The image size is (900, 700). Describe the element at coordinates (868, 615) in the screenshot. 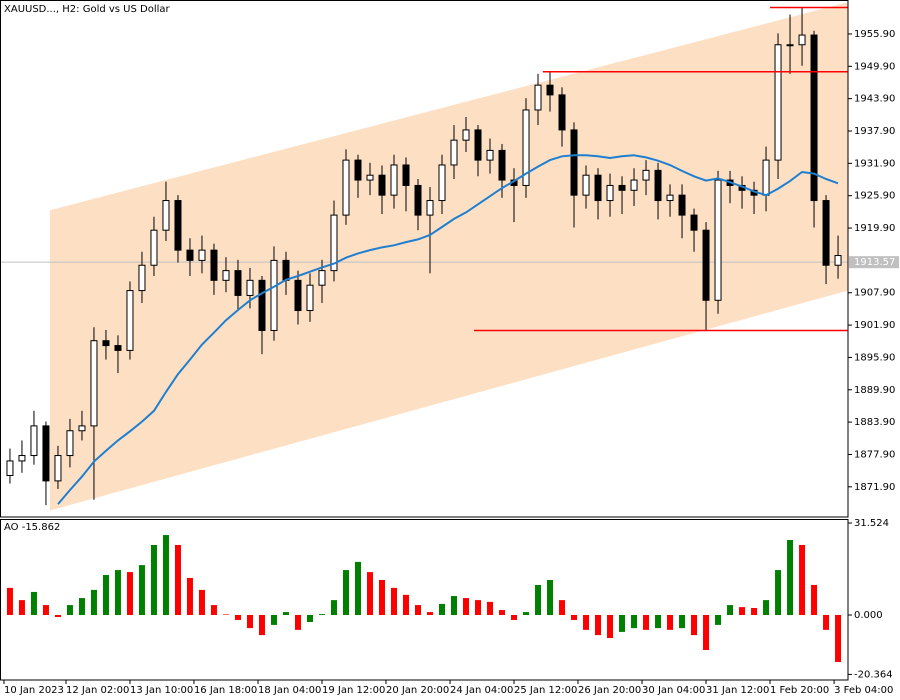

I see `y-tick-label: 0.000` at that location.